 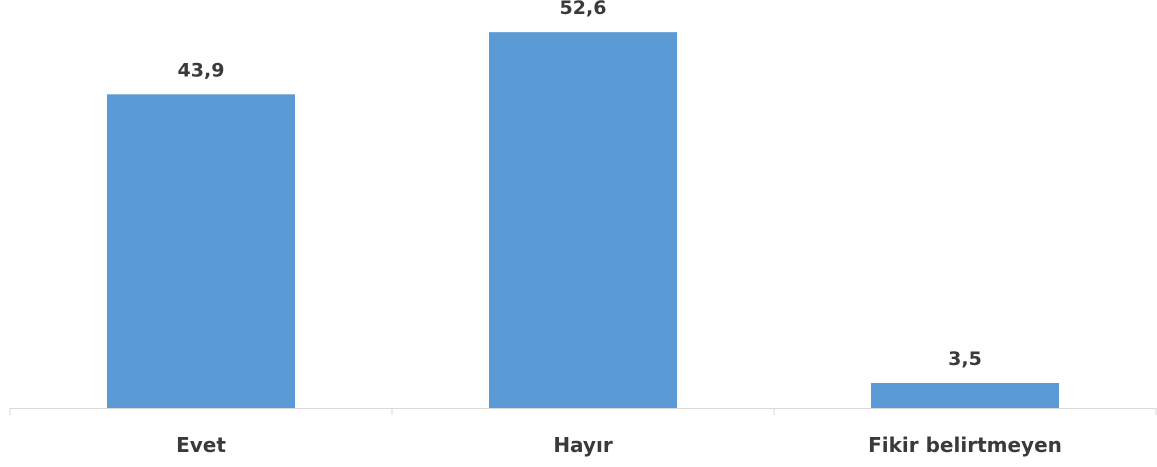 I want to click on bar-value-label: 43,9, so click(x=201, y=70).